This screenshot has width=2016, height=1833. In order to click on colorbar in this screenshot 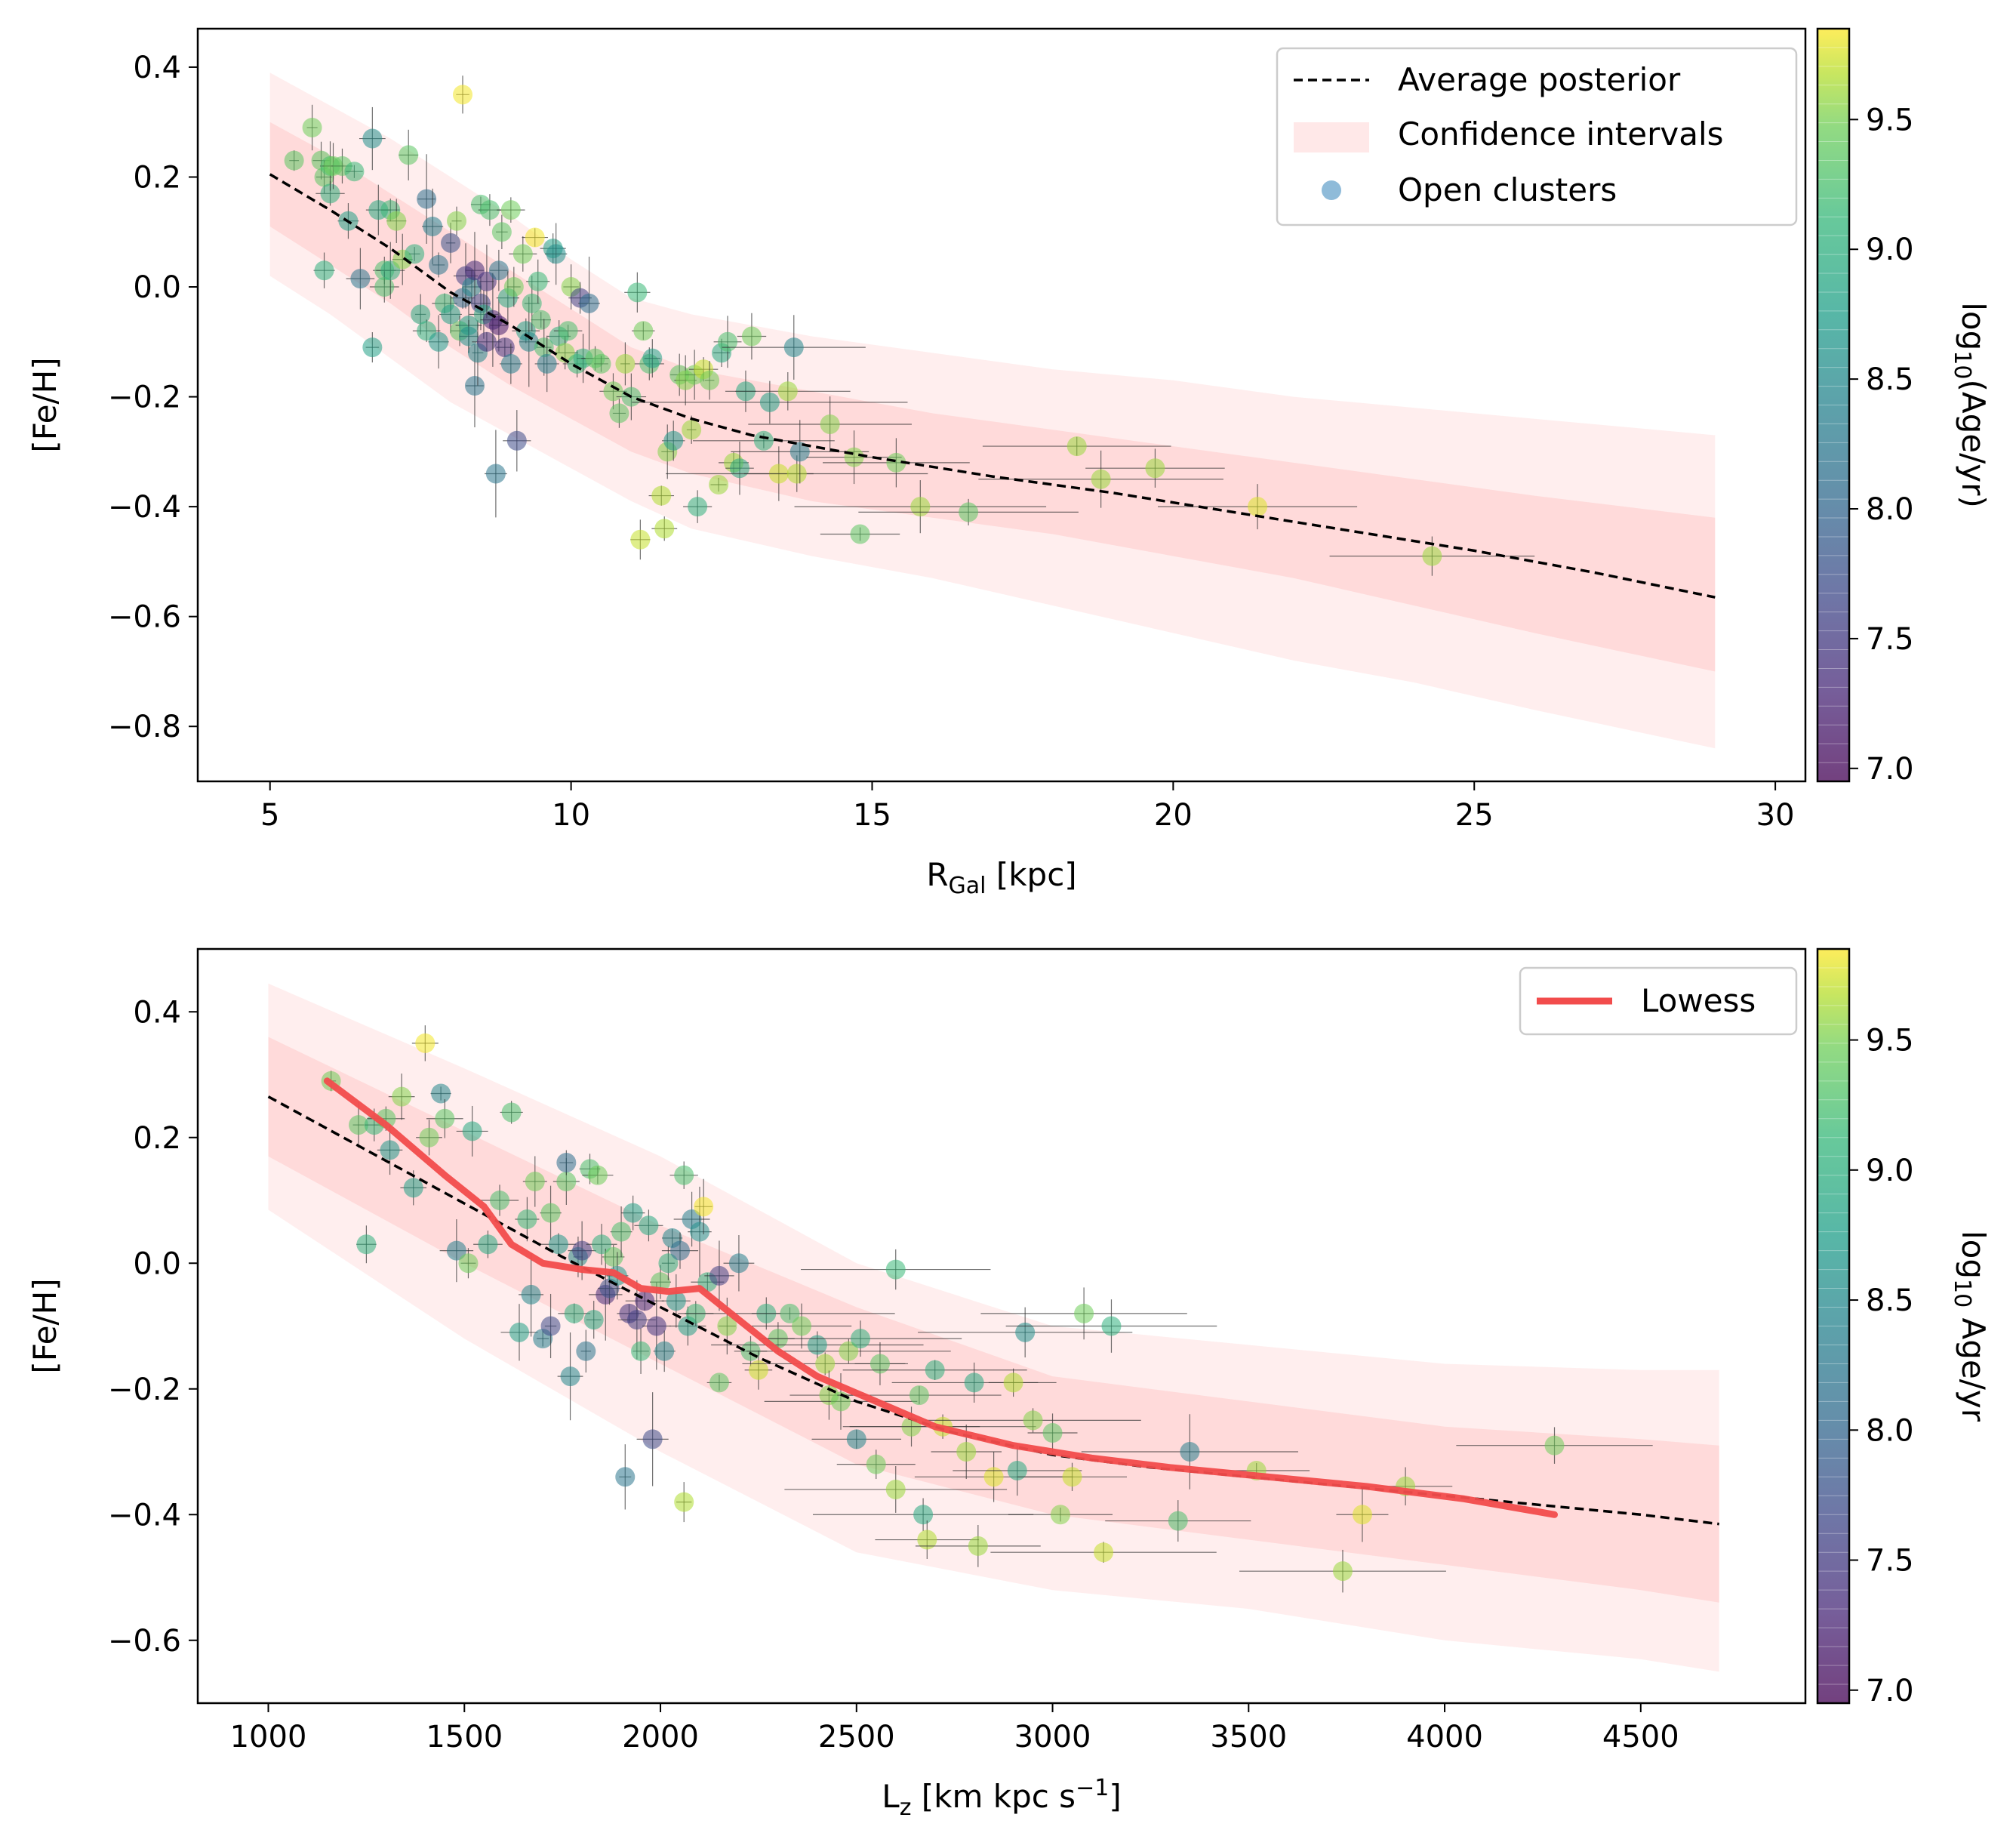, I will do `click(1833, 405)`.